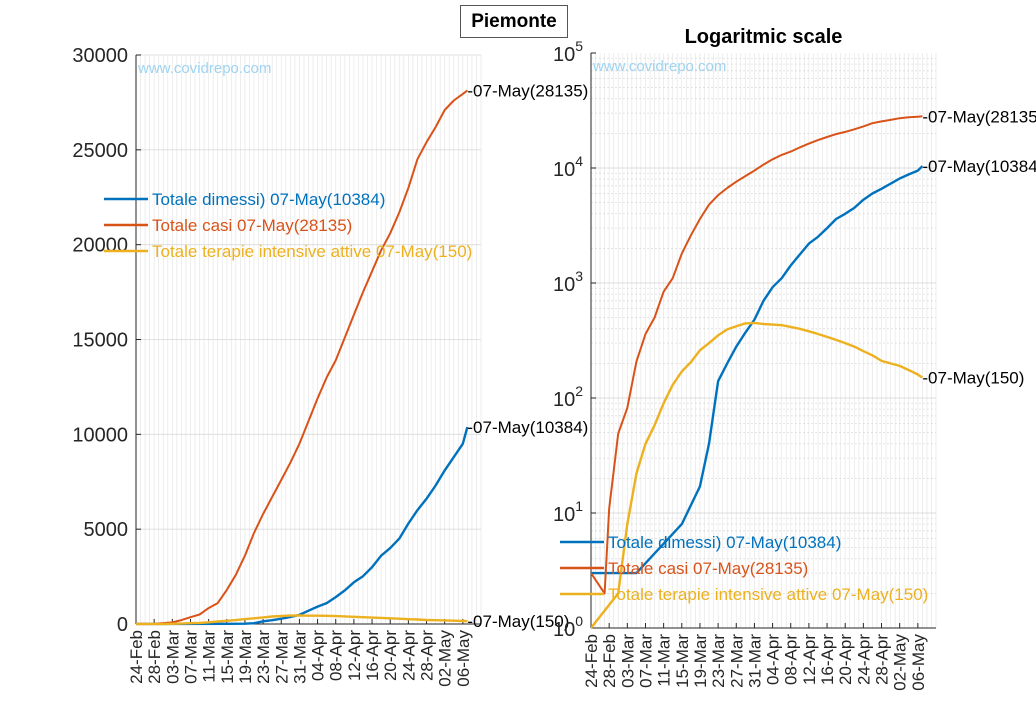  Describe the element at coordinates (579, 506) in the screenshot. I see `y-tick-label-exponent: 1` at that location.